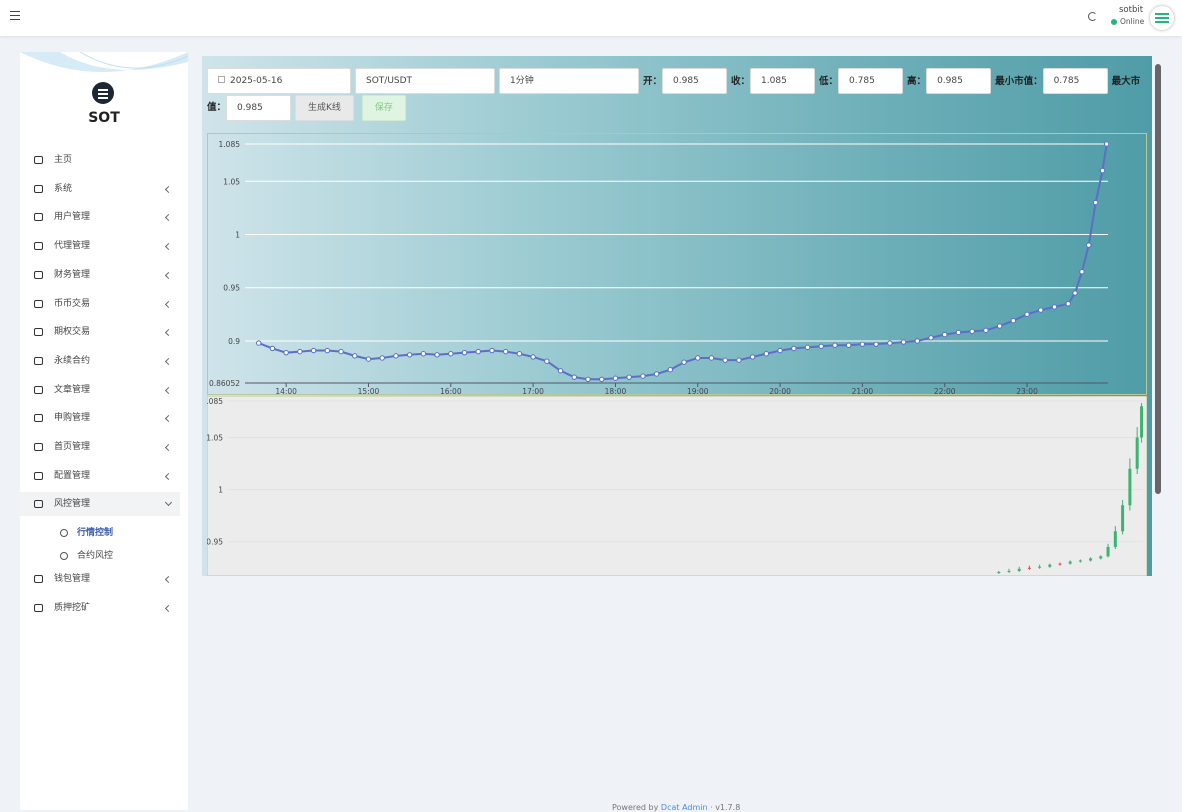 This screenshot has height=812, width=1182. I want to click on save-button: 保存, so click(383, 107).